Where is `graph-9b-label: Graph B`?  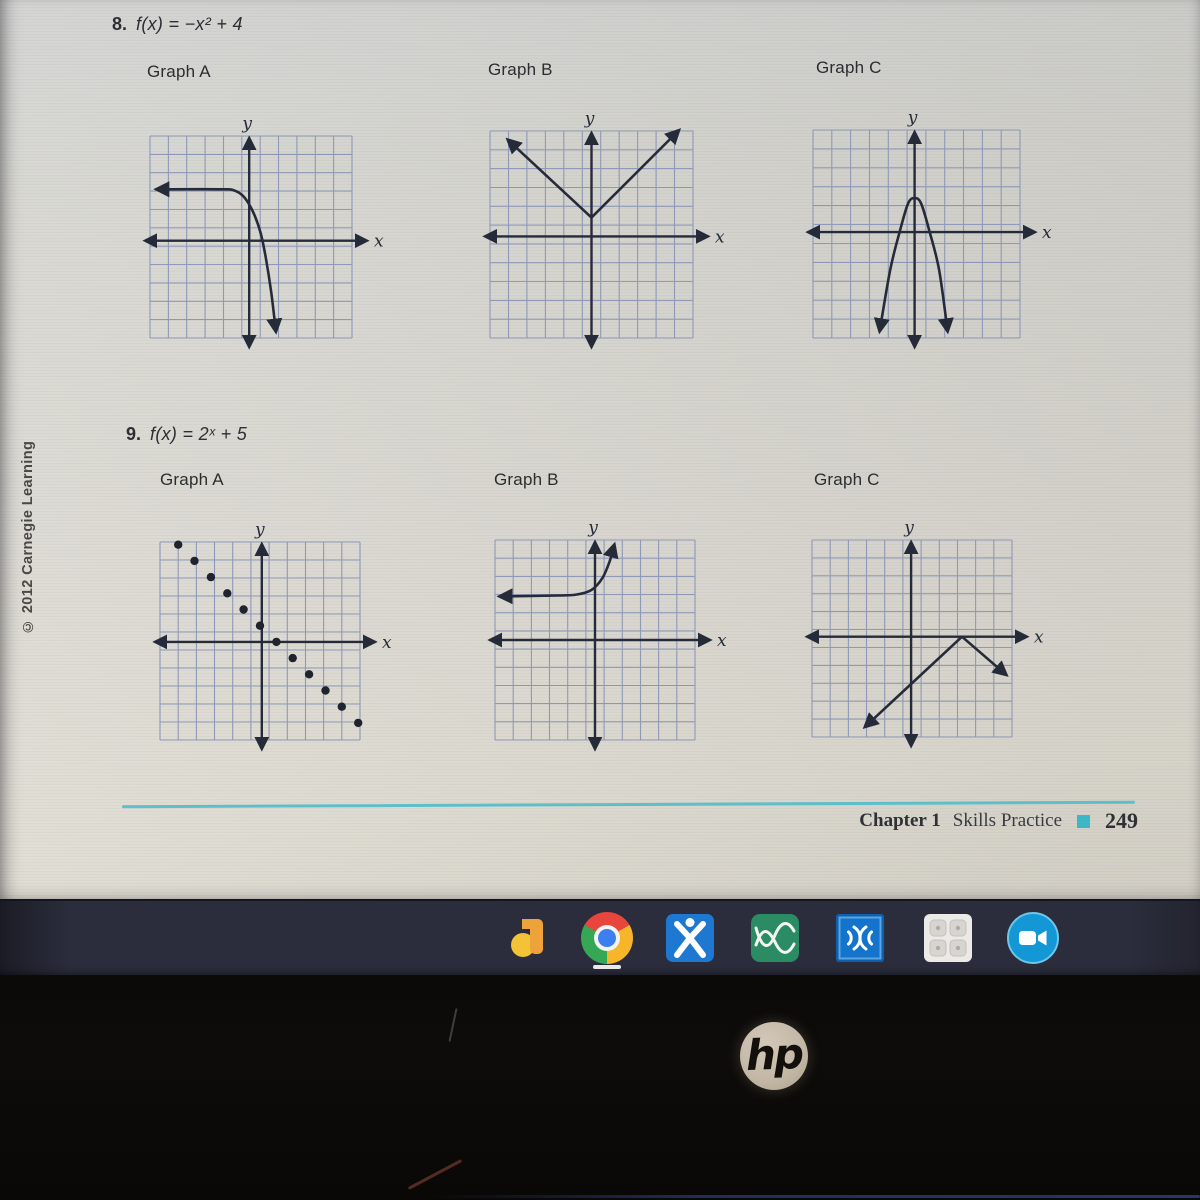
graph-9b-label: Graph B is located at coordinates (526, 479).